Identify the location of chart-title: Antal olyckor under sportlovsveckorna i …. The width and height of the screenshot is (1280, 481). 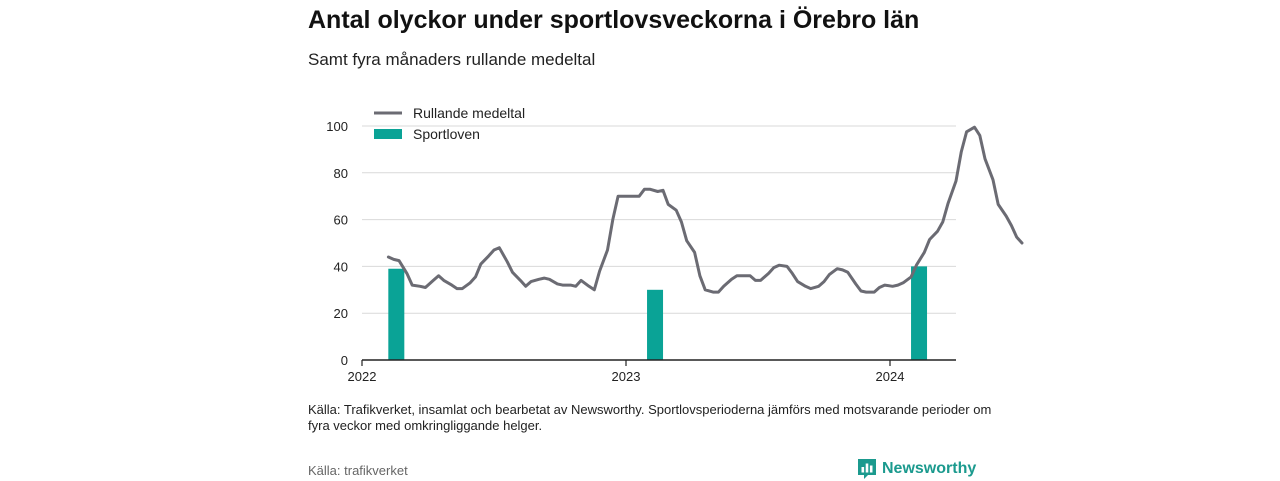
(614, 20).